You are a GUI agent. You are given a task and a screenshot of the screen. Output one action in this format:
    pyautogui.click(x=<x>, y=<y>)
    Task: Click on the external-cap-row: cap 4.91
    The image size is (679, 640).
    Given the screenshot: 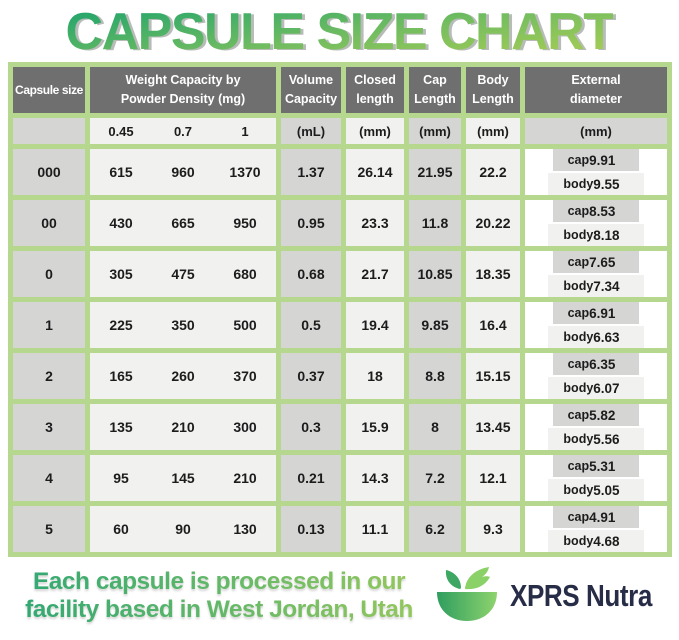 What is the action you would take?
    pyautogui.click(x=596, y=517)
    